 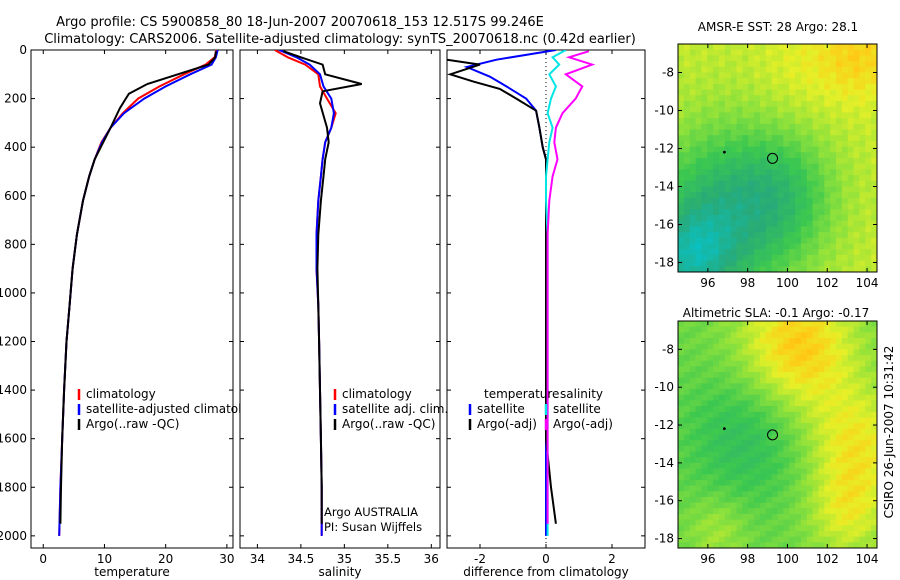 I want to click on temperature-xlabel: temperature, so click(x=131, y=572).